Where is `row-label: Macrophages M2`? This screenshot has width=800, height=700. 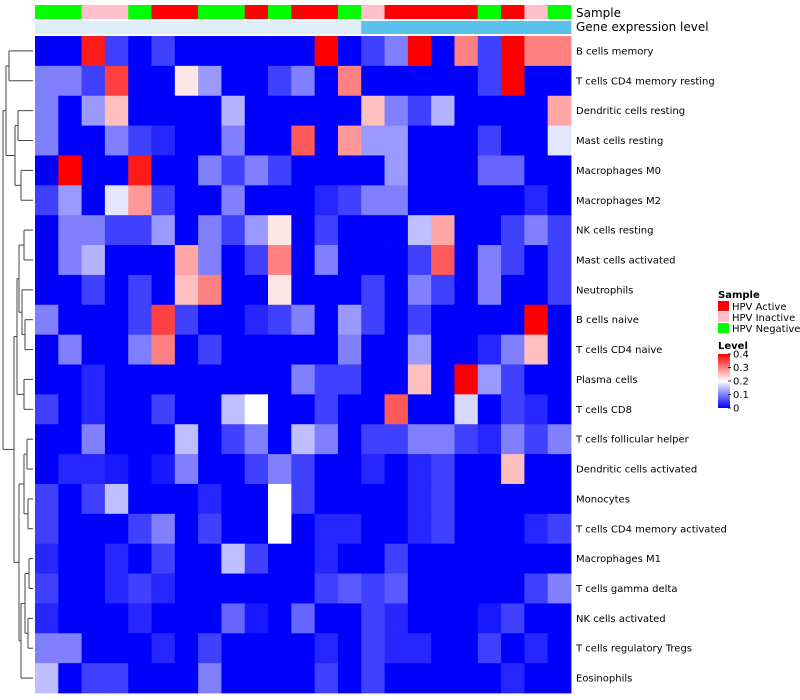 row-label: Macrophages M2 is located at coordinates (618, 201).